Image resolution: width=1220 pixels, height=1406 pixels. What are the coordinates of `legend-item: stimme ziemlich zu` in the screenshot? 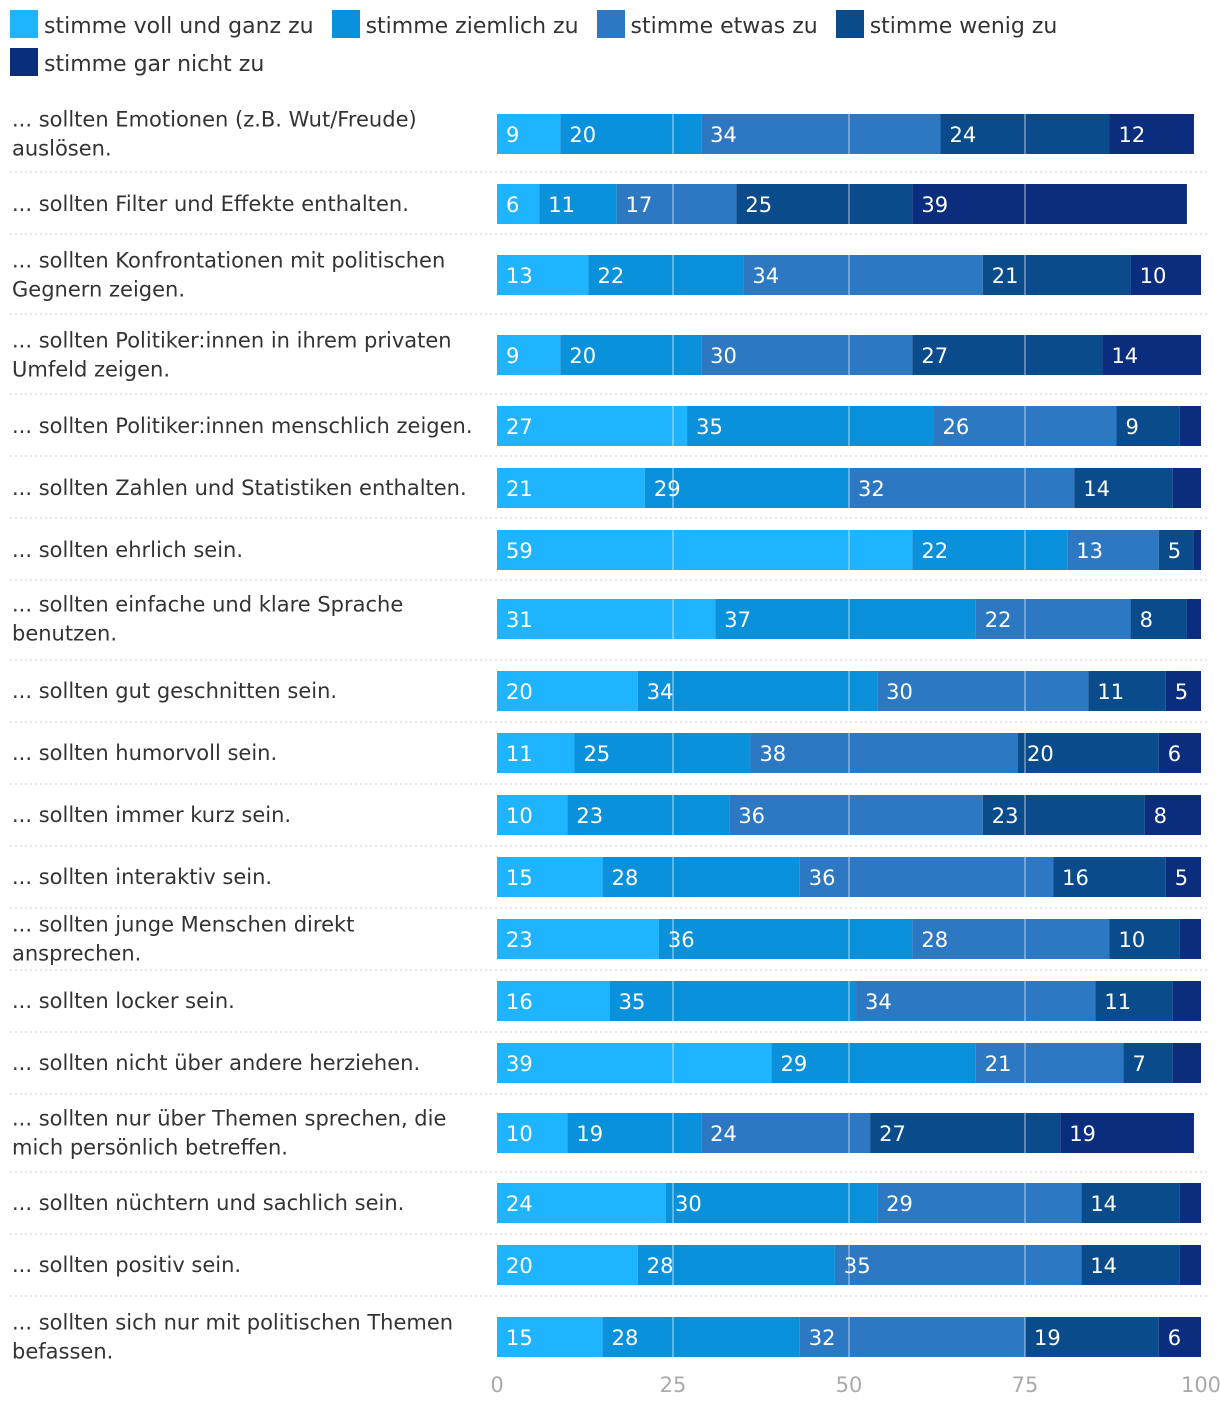 It's located at (455, 27).